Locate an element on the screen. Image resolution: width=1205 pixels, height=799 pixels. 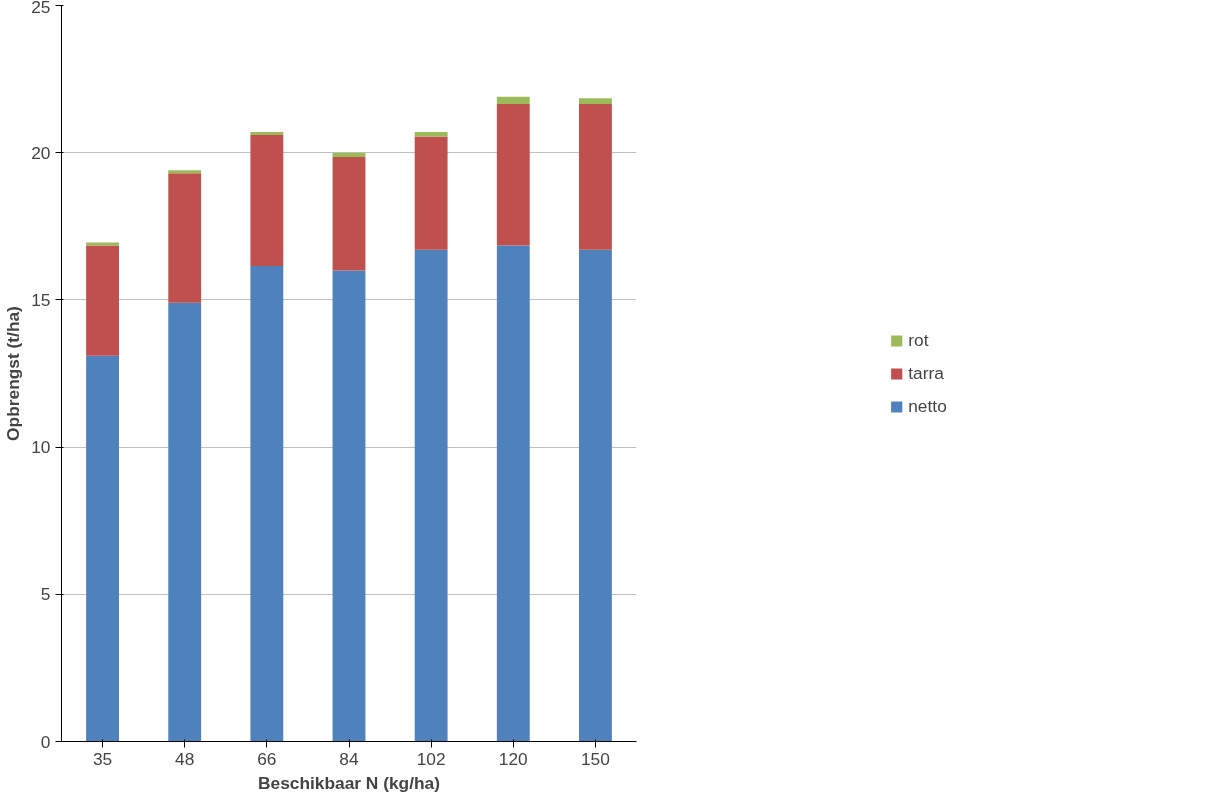
x-tick-label: 102 is located at coordinates (431, 758).